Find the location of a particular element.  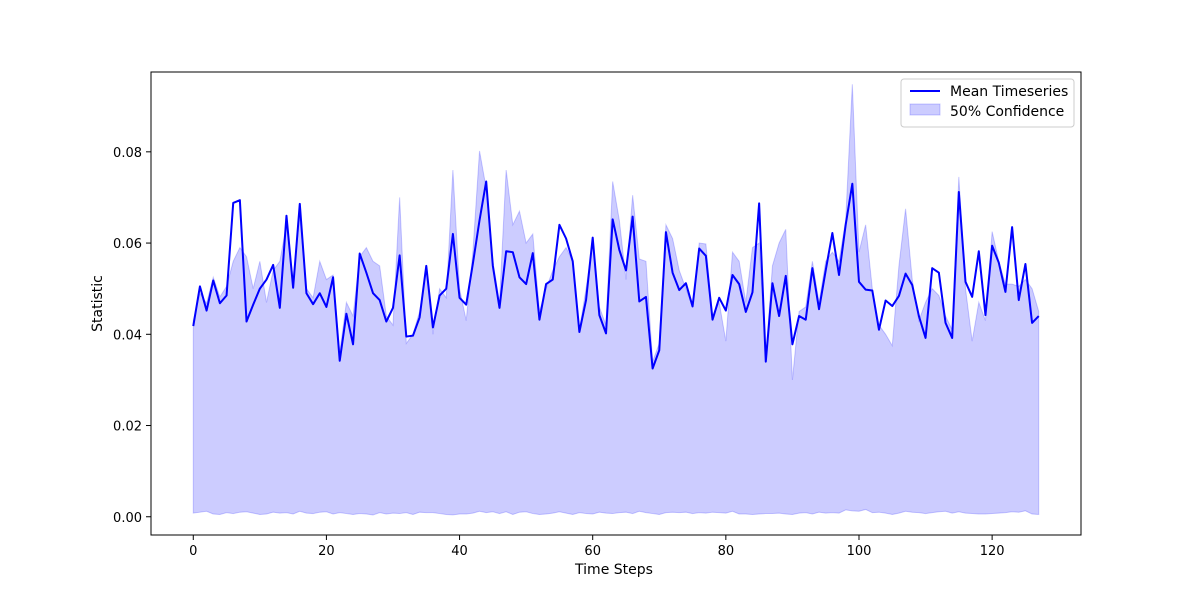

x-tick-label: 20 is located at coordinates (326, 551).